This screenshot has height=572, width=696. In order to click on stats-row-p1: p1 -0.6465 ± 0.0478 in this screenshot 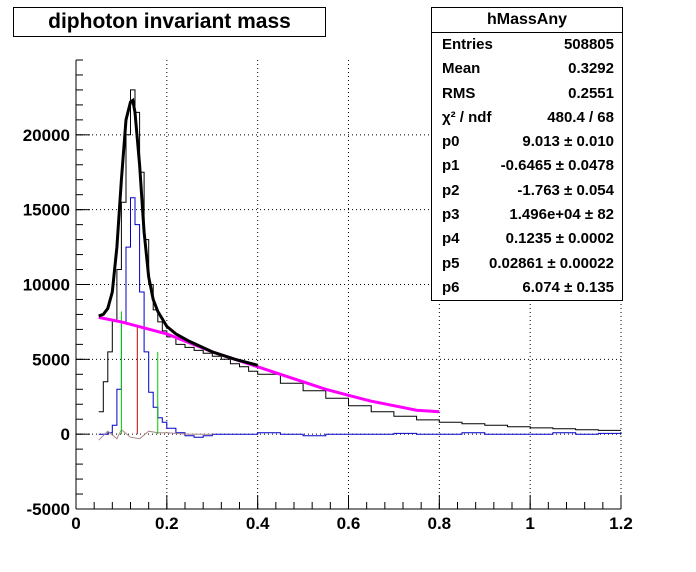, I will do `click(527, 166)`.